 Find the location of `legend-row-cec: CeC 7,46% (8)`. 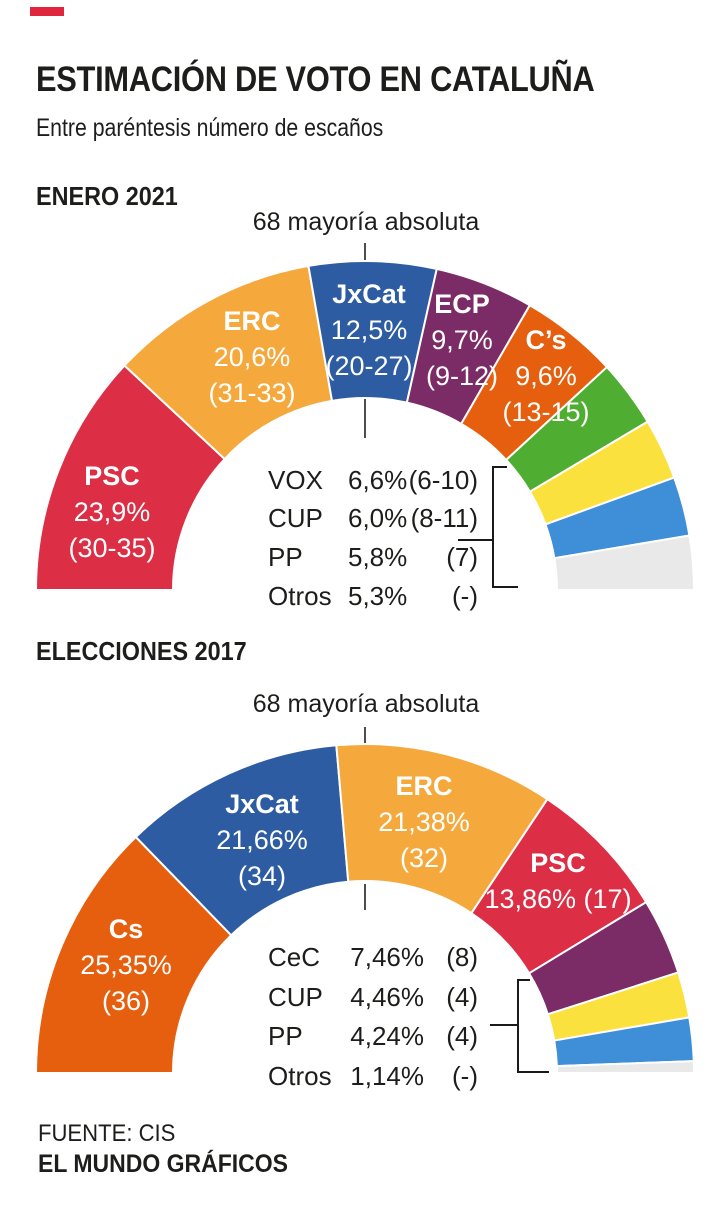

legend-row-cec: CeC 7,46% (8) is located at coordinates (373, 958).